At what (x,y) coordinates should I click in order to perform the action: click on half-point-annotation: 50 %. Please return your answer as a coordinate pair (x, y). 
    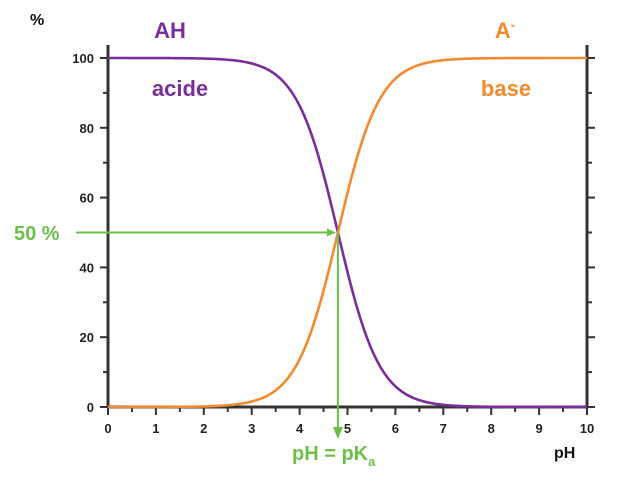
    Looking at the image, I should click on (37, 234).